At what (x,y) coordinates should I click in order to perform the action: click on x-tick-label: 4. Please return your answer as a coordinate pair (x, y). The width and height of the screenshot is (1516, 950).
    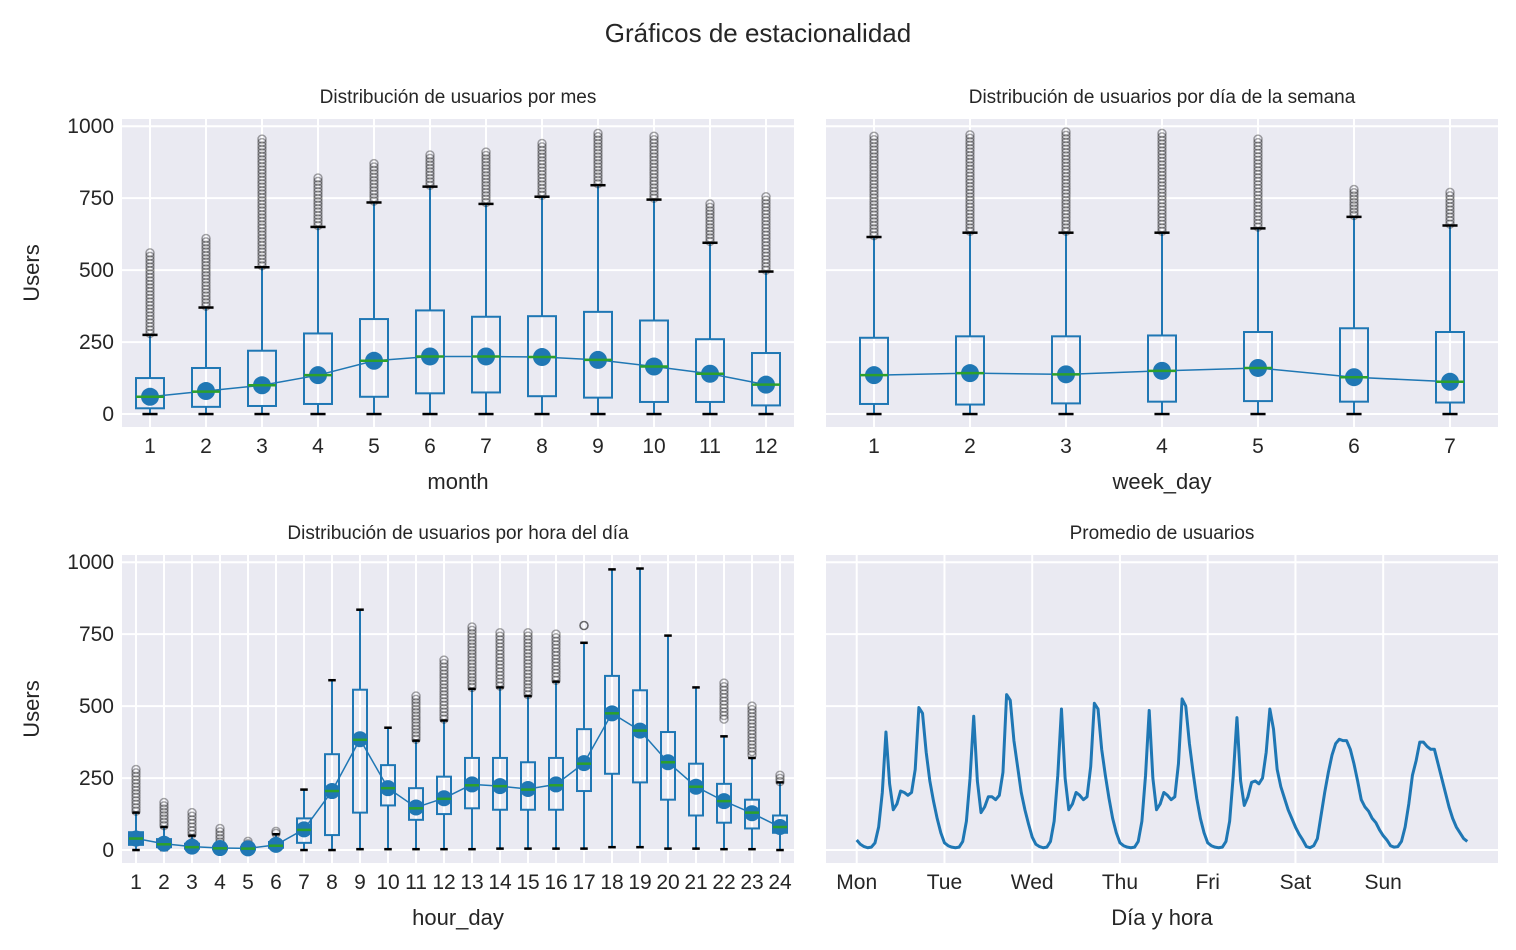
    Looking at the image, I should click on (318, 446).